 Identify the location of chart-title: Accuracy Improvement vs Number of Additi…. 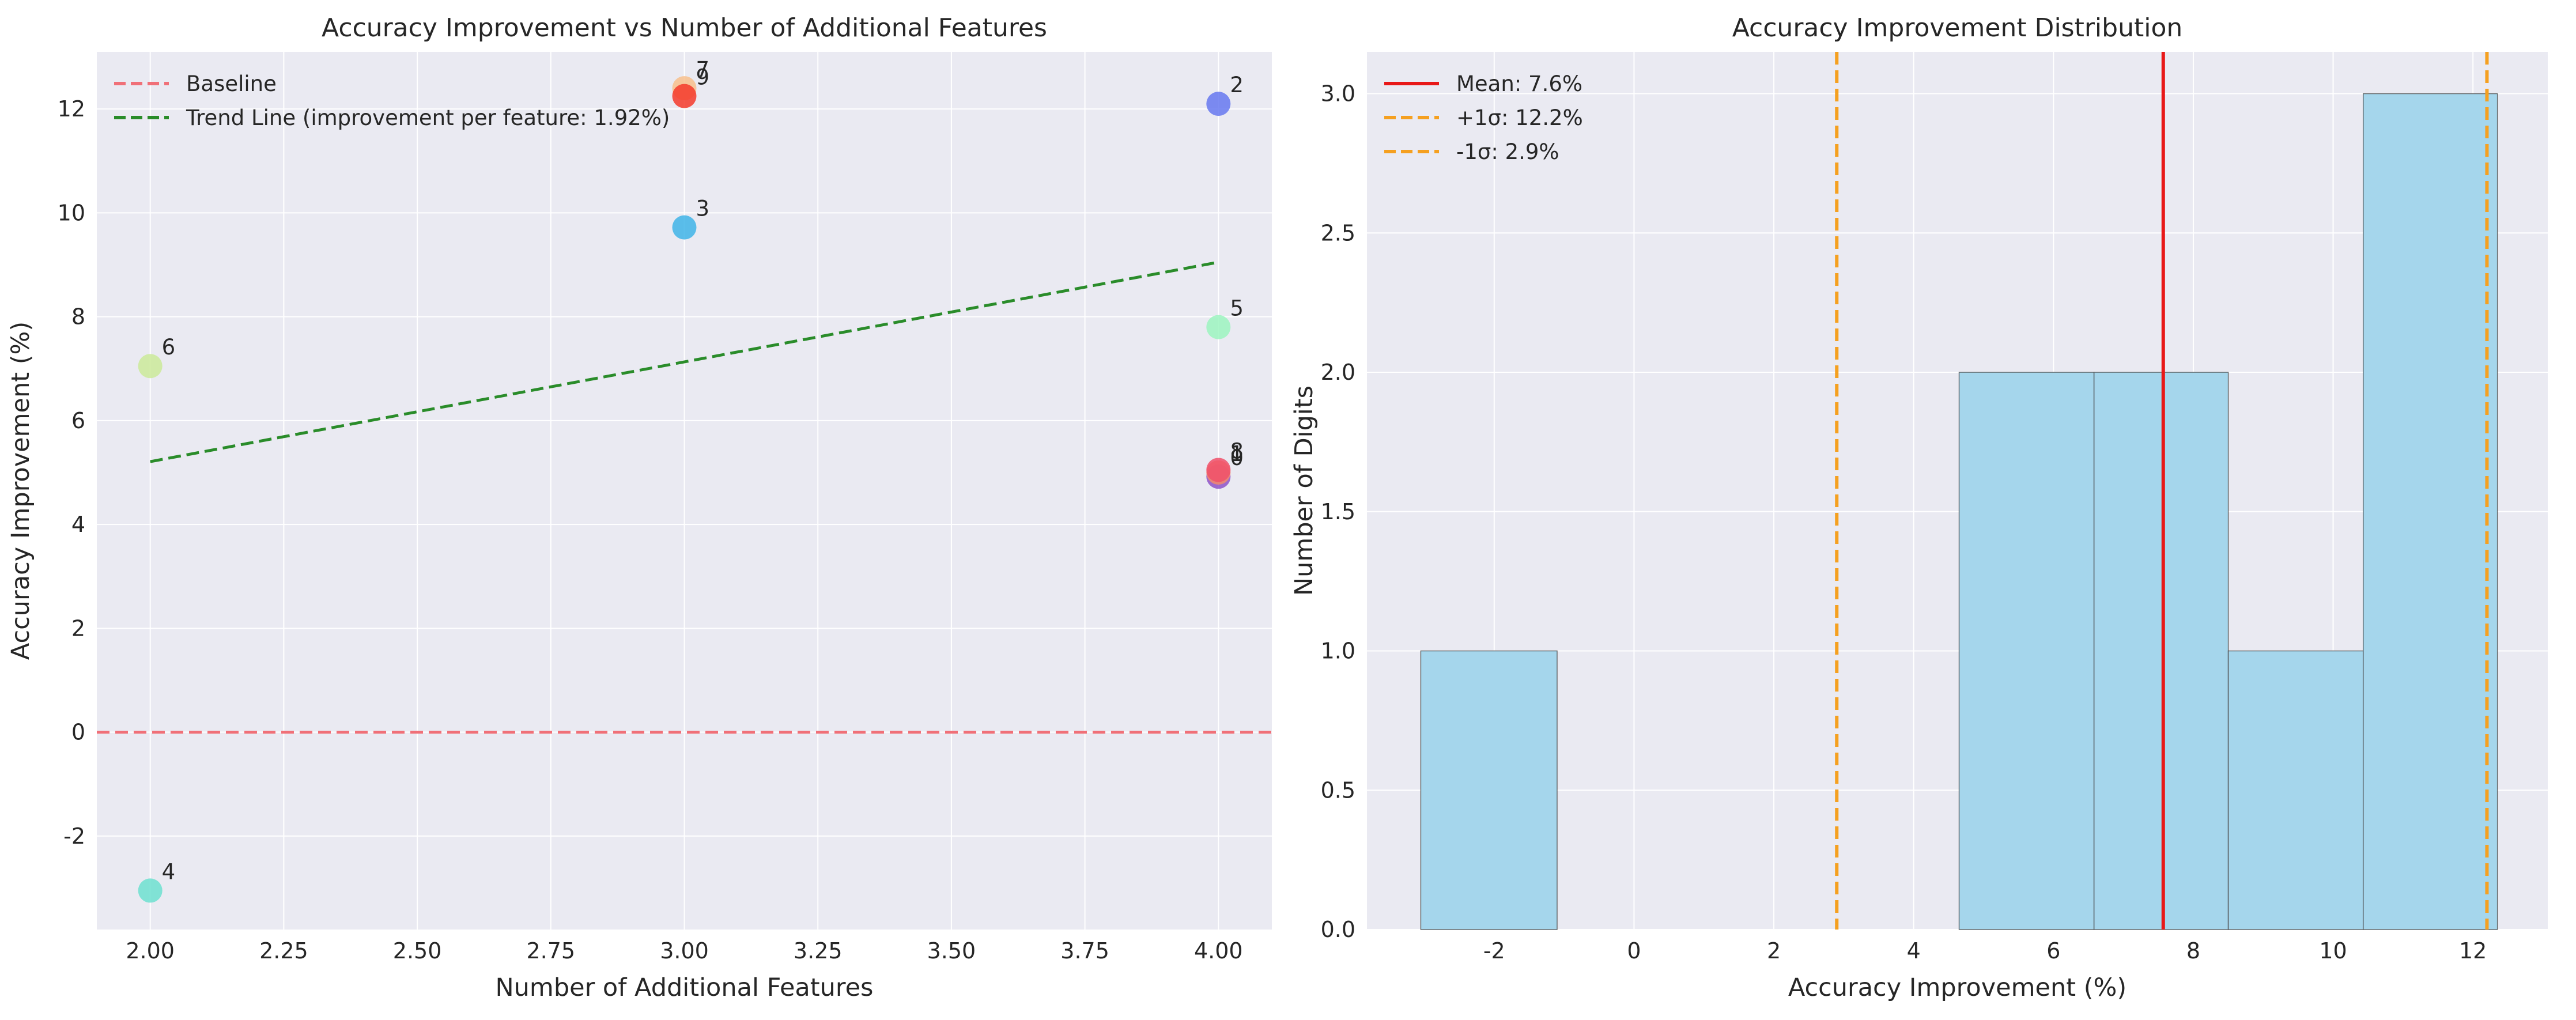
(684, 28).